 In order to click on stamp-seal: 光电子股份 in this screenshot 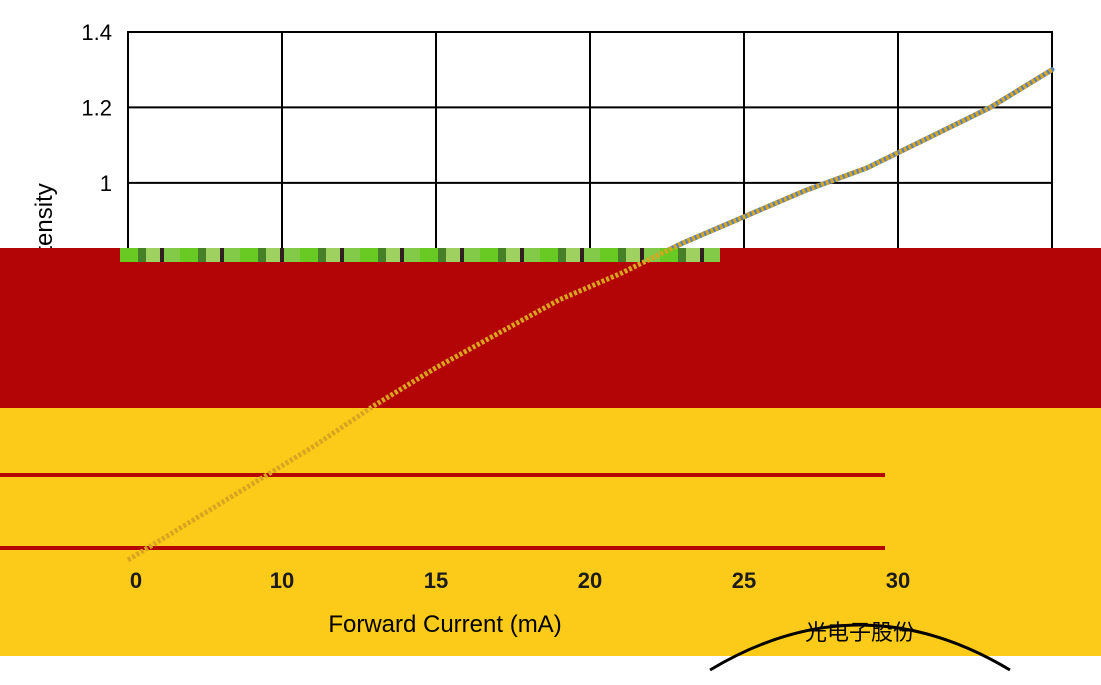, I will do `click(860, 646)`.